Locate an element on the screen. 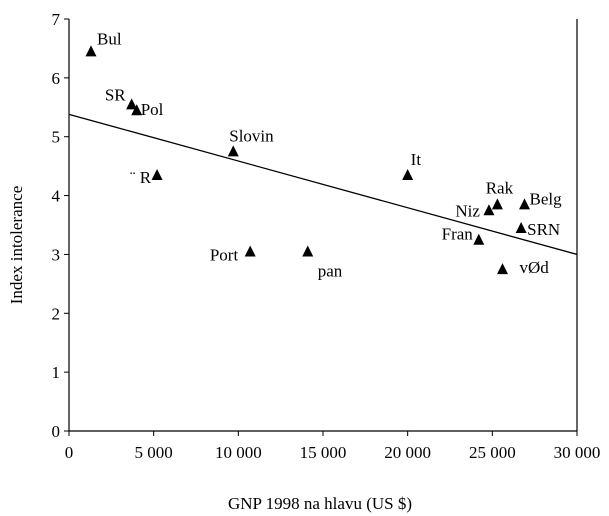 The height and width of the screenshot is (516, 609). data-point-label: ¨ R is located at coordinates (141, 177).